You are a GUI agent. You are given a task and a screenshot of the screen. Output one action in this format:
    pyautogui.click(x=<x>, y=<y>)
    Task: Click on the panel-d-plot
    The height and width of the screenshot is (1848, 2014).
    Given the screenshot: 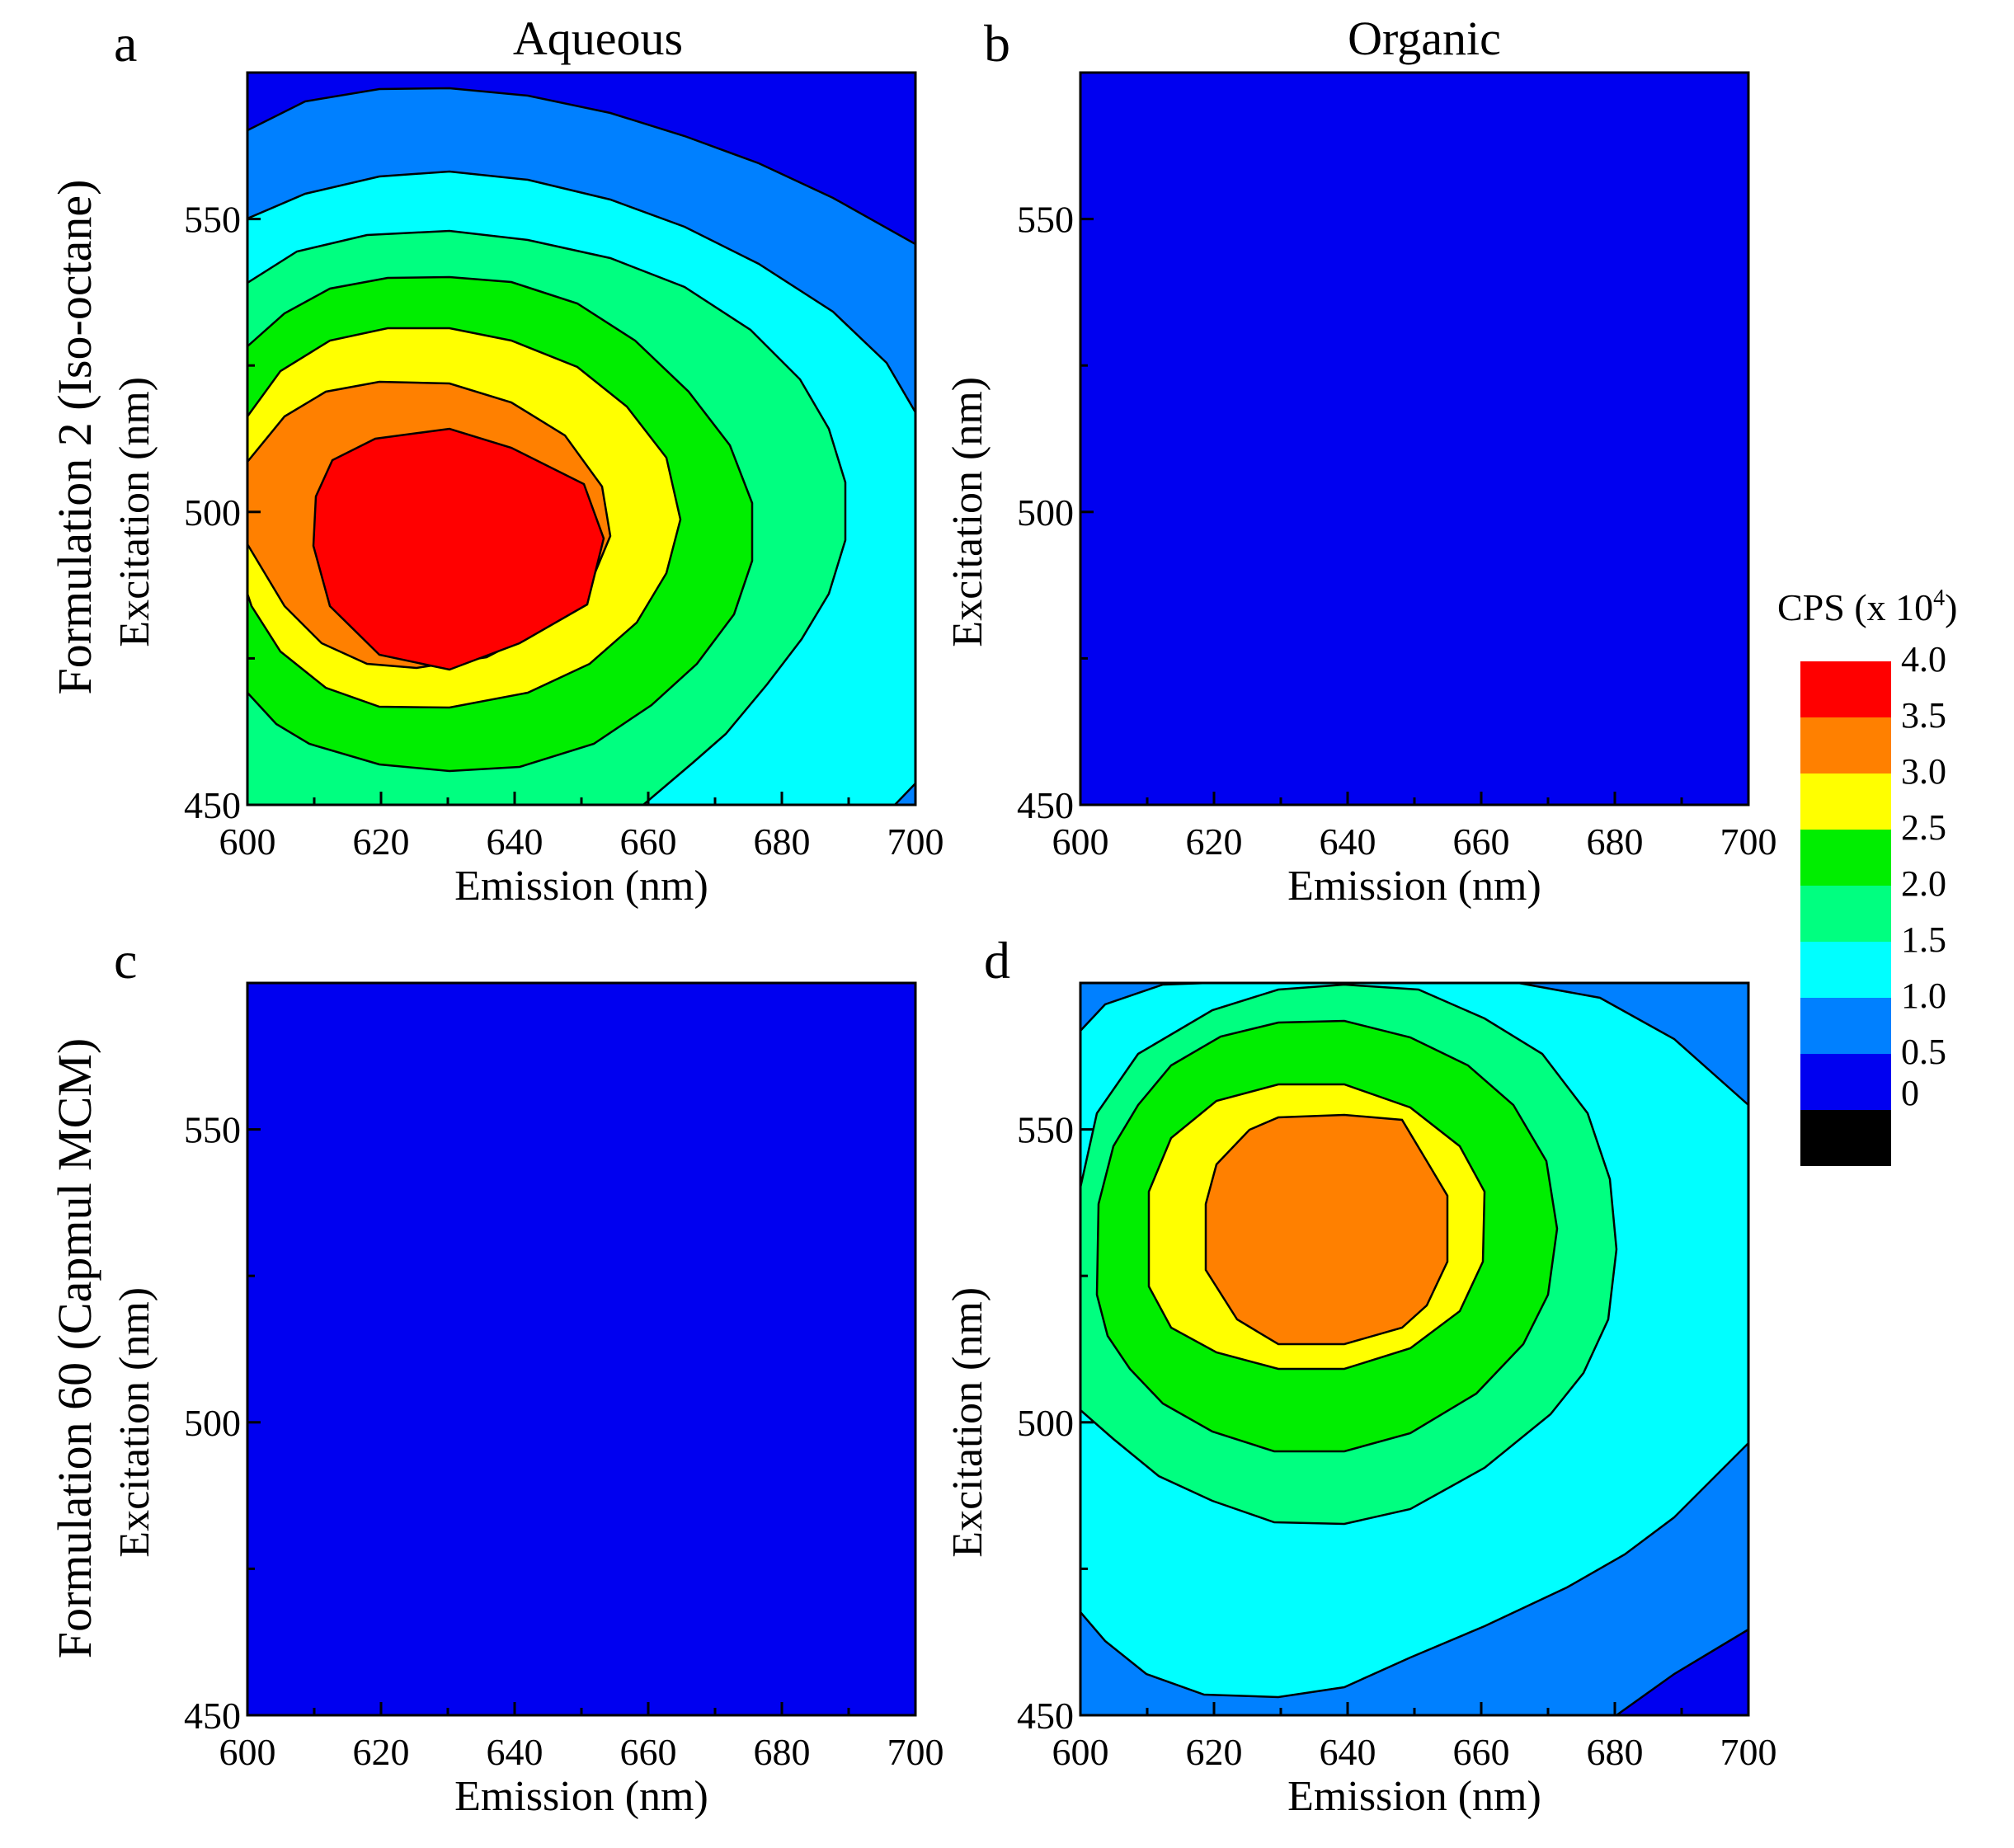 What is the action you would take?
    pyautogui.click(x=1414, y=1349)
    